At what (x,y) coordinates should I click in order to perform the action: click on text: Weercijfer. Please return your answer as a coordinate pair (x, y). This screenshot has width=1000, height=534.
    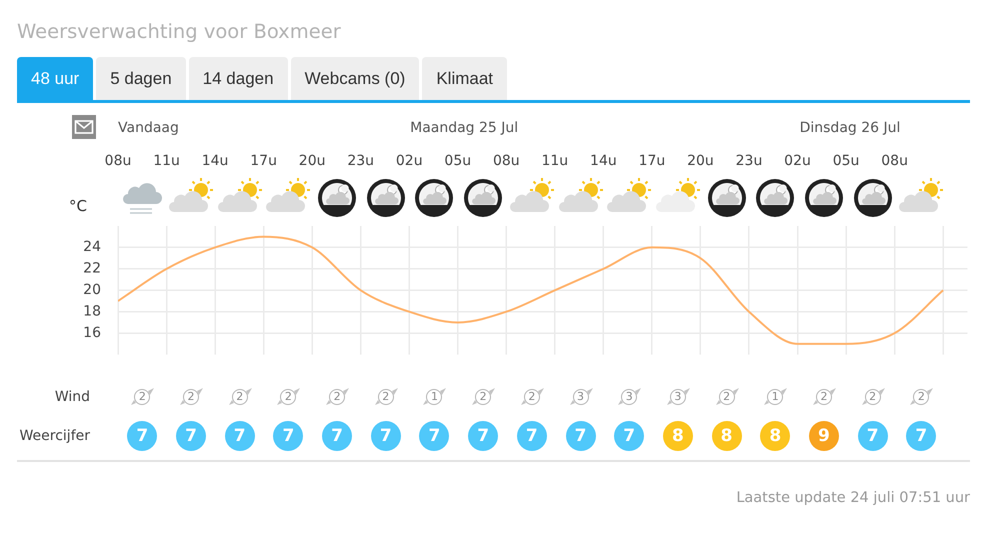
    Looking at the image, I should click on (55, 436).